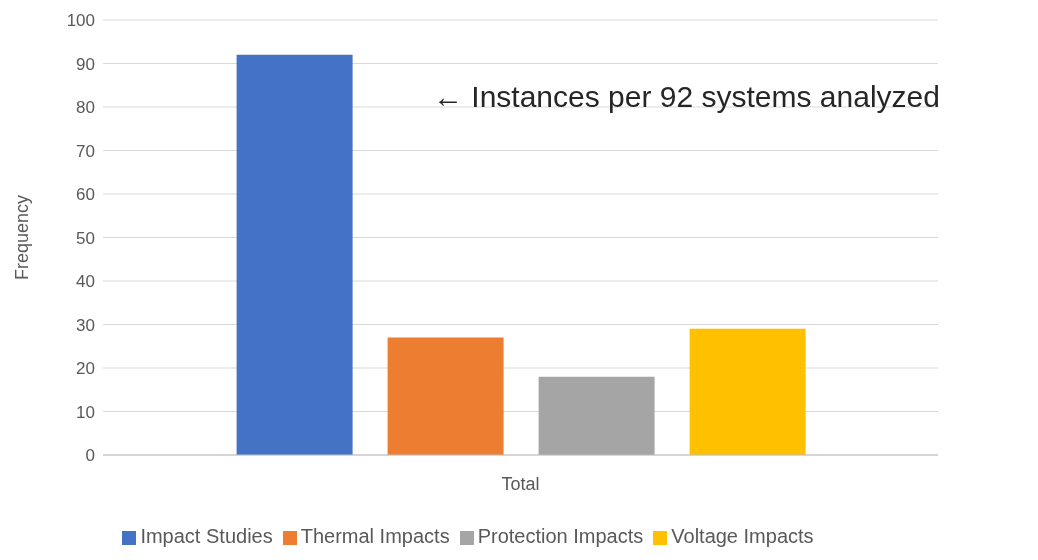 The height and width of the screenshot is (560, 1038). Describe the element at coordinates (742, 536) in the screenshot. I see `legend-label: Voltage Impacts` at that location.